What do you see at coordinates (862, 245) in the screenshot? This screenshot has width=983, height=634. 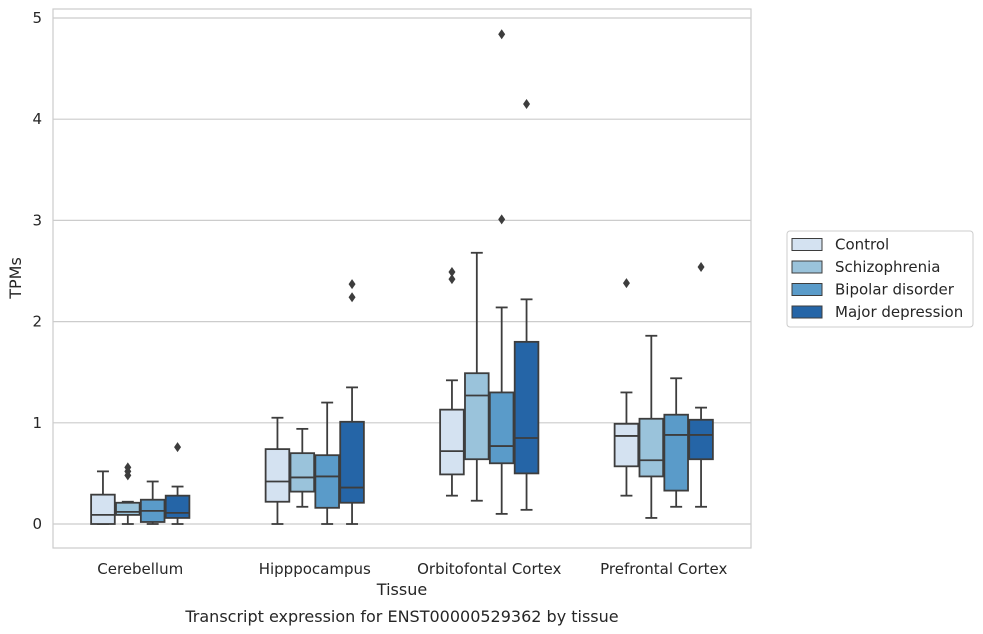 I see `legend-label: Control` at bounding box center [862, 245].